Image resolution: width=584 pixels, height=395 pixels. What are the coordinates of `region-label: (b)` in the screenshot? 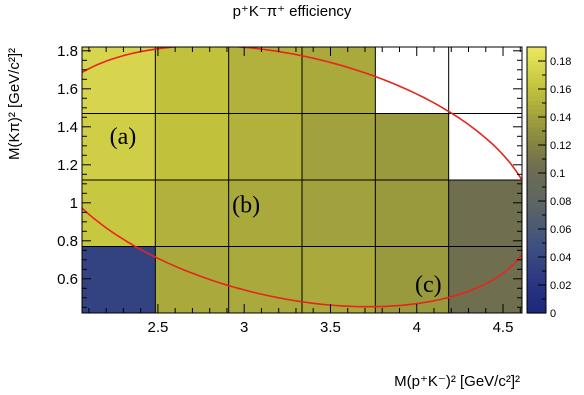 It's located at (246, 205).